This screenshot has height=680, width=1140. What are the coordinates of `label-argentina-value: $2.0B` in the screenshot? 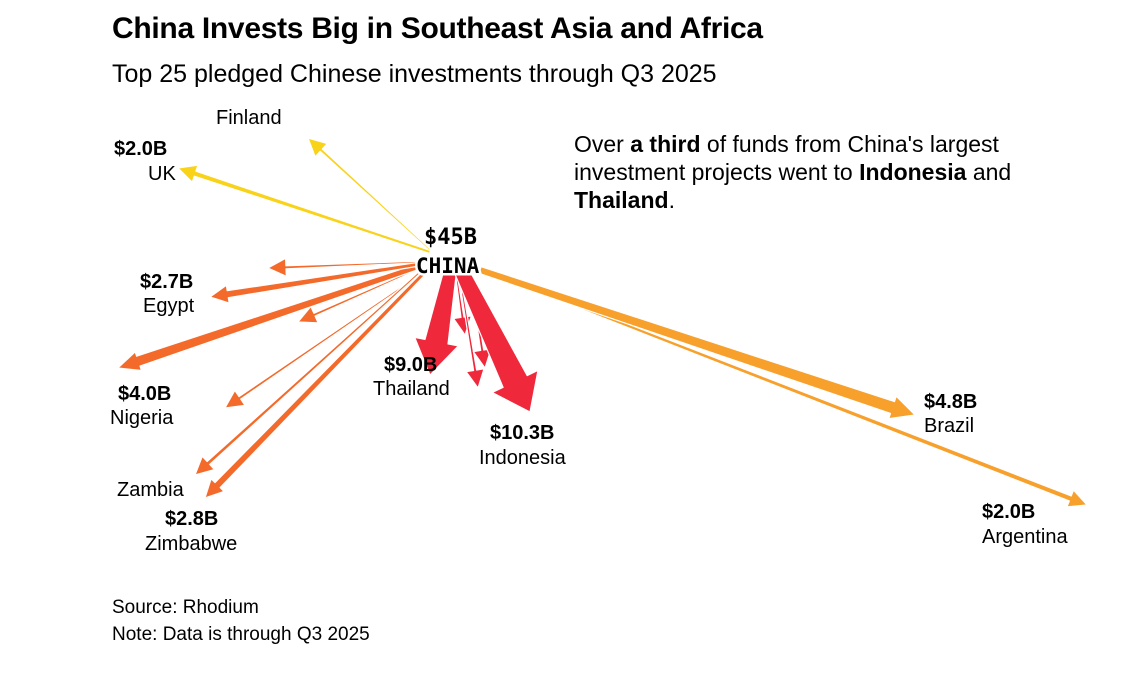 It's located at (1008, 512).